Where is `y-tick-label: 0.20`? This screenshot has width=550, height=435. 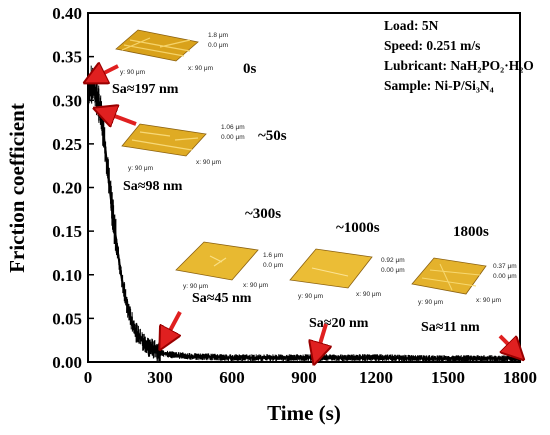
y-tick-label: 0.20 is located at coordinates (67, 188).